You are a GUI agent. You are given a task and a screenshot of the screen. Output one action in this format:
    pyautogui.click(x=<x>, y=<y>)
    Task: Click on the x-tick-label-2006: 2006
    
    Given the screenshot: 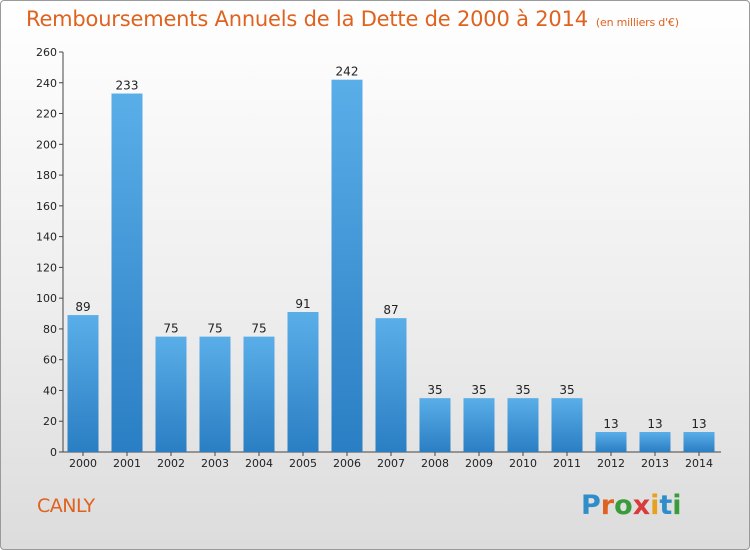 What is the action you would take?
    pyautogui.click(x=347, y=463)
    